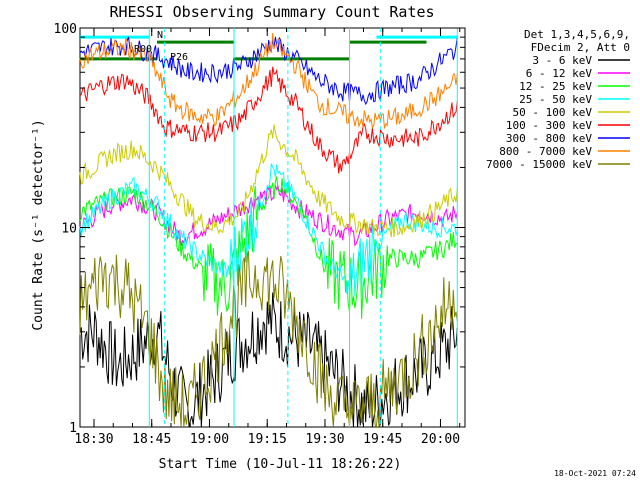 The height and width of the screenshot is (480, 640). What do you see at coordinates (73, 428) in the screenshot?
I see `y-tick-label-0: 1` at bounding box center [73, 428].